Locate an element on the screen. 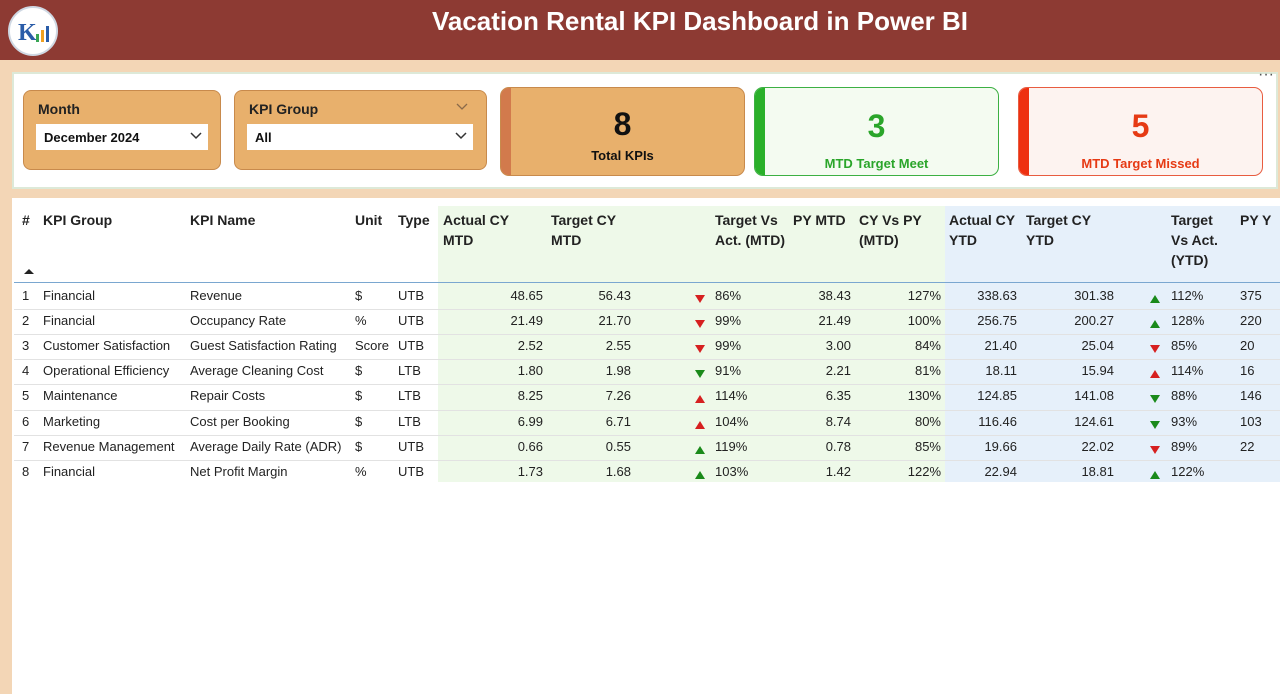 The image size is (1280, 694). table-cell: Revenue Management is located at coordinates (115, 446).